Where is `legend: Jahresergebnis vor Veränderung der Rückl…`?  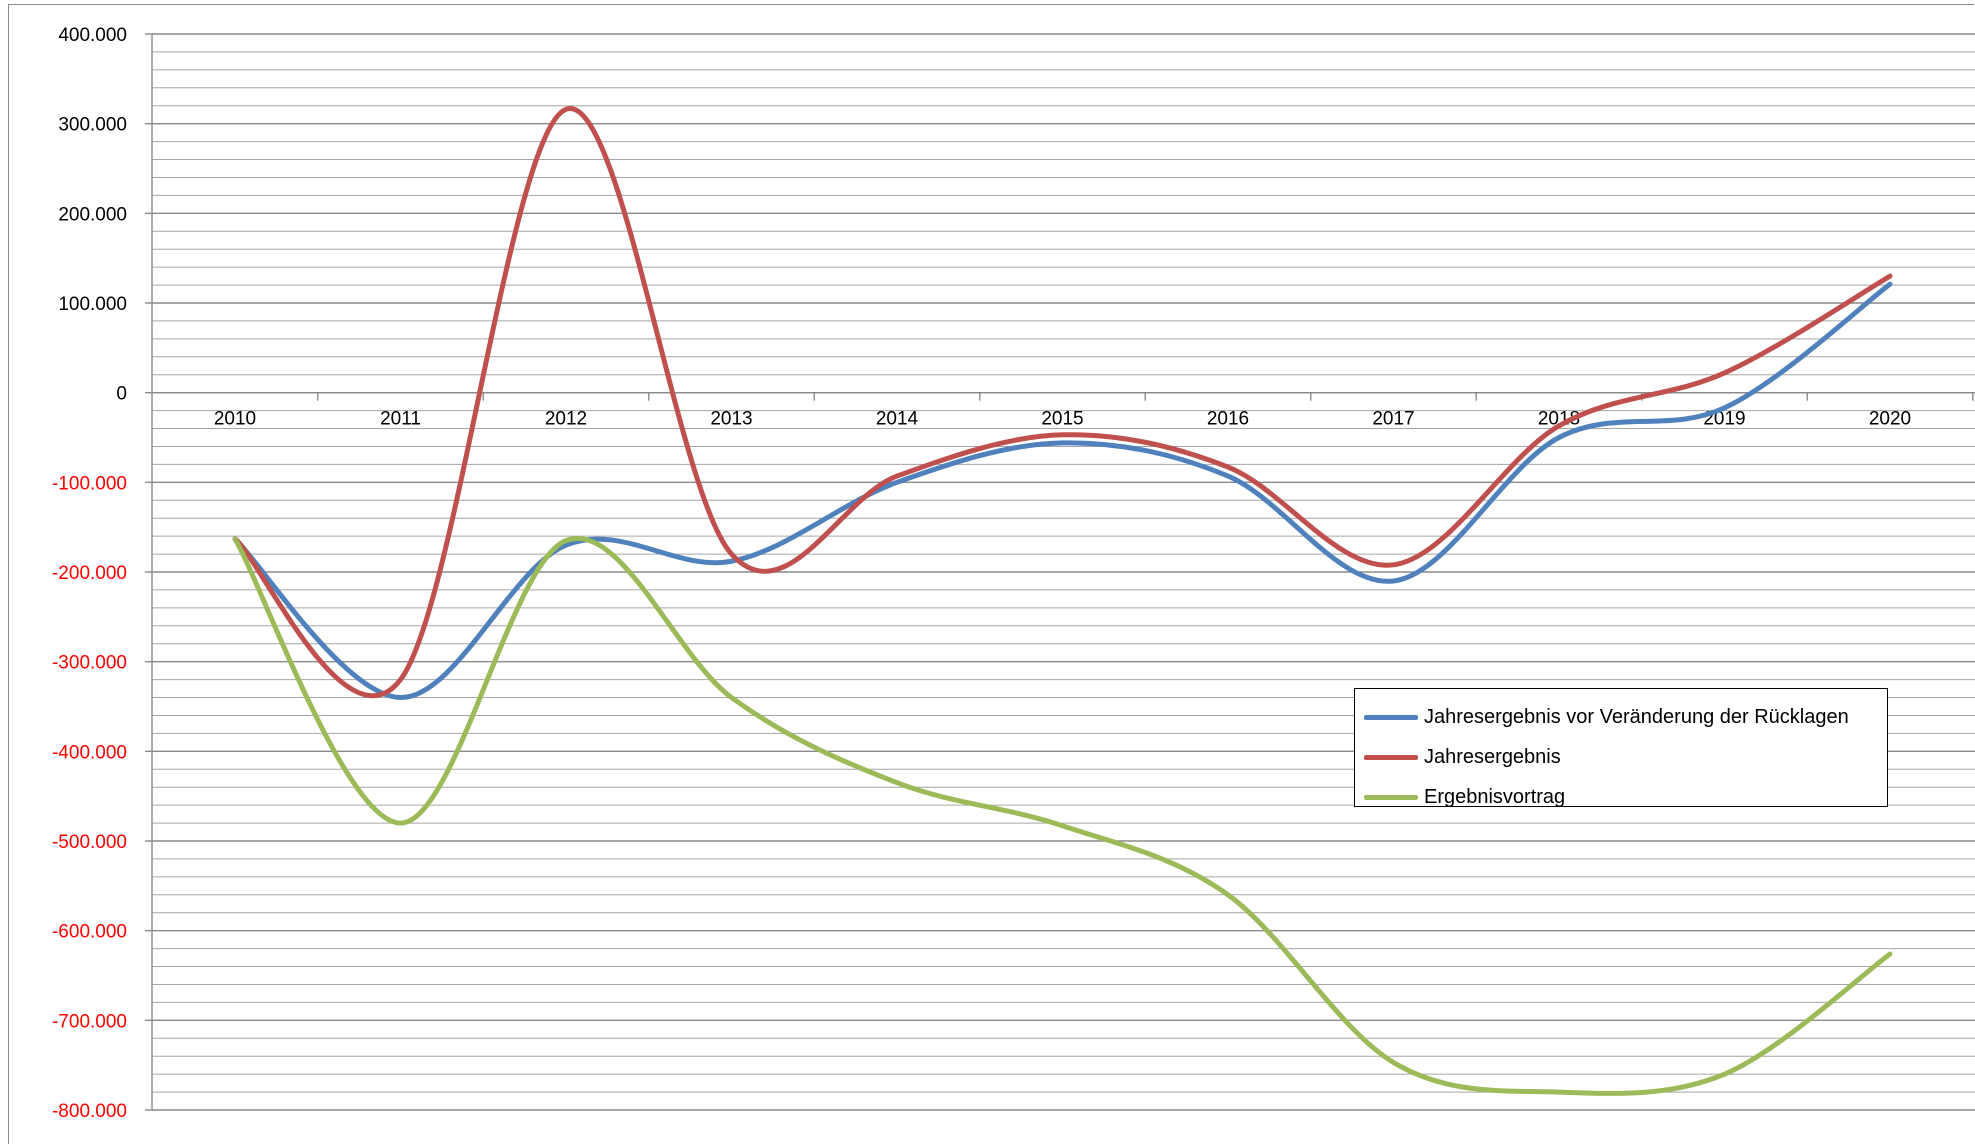 legend: Jahresergebnis vor Veränderung der Rückl… is located at coordinates (1621, 748).